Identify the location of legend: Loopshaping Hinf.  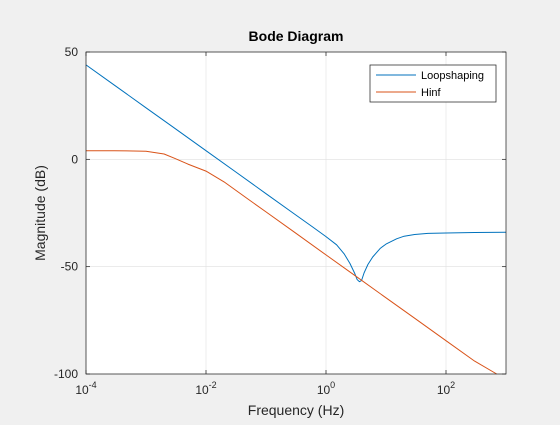
(433, 83).